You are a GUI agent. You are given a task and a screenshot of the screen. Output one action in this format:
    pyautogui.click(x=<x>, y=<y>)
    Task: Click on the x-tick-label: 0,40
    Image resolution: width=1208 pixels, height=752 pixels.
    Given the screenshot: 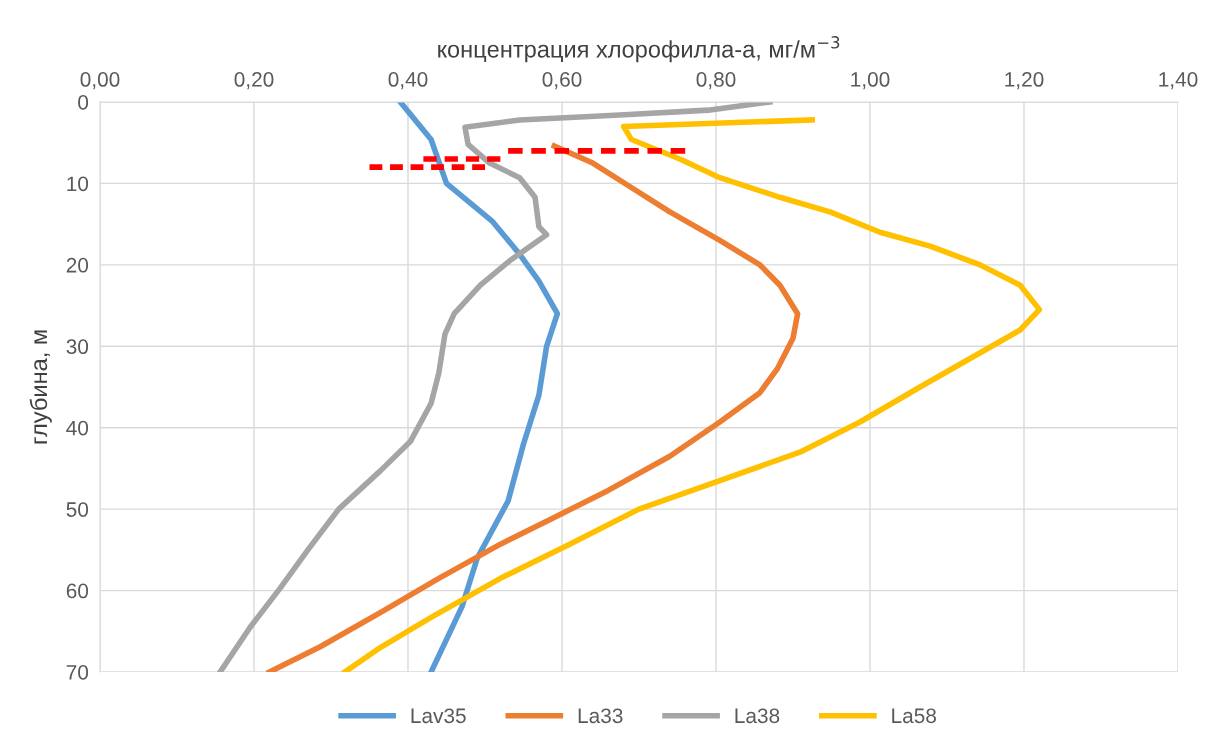 What is the action you would take?
    pyautogui.click(x=408, y=81)
    